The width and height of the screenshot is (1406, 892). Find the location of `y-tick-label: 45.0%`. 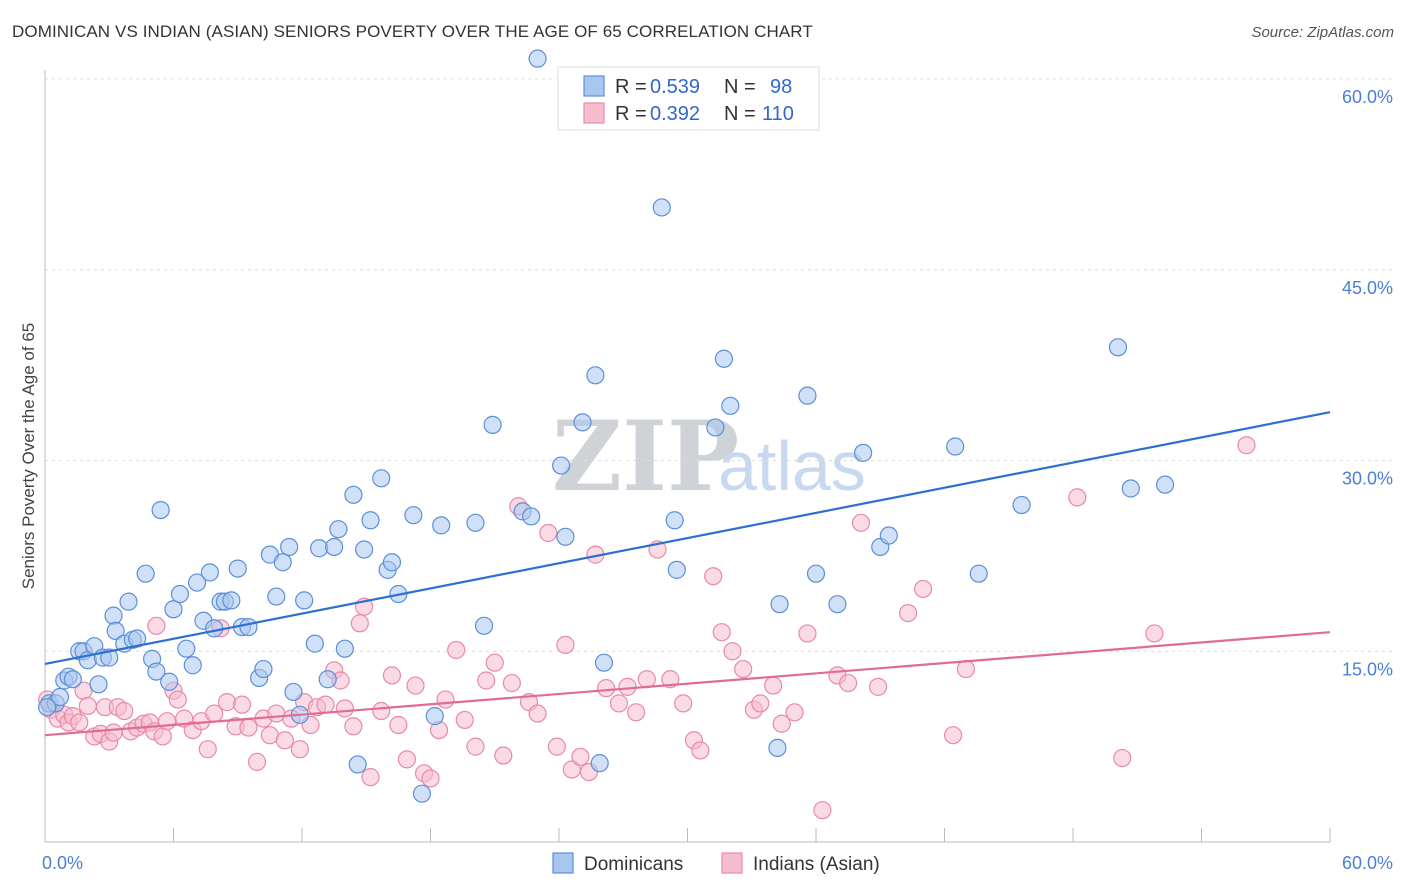

y-tick-label: 45.0% is located at coordinates (1367, 288).